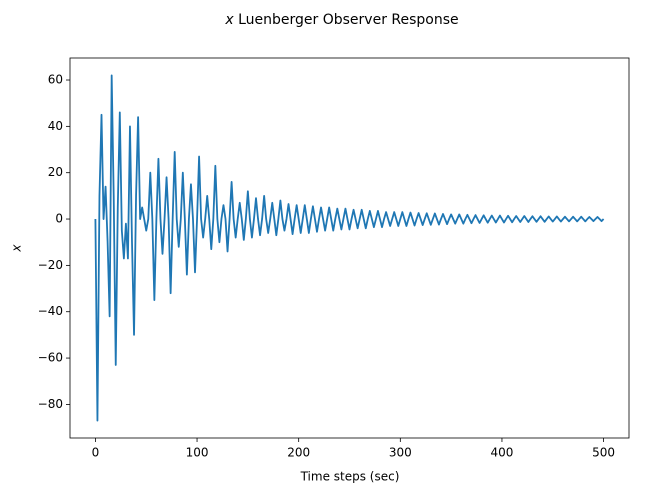  What do you see at coordinates (603, 453) in the screenshot?
I see `x-tick-label: 500` at bounding box center [603, 453].